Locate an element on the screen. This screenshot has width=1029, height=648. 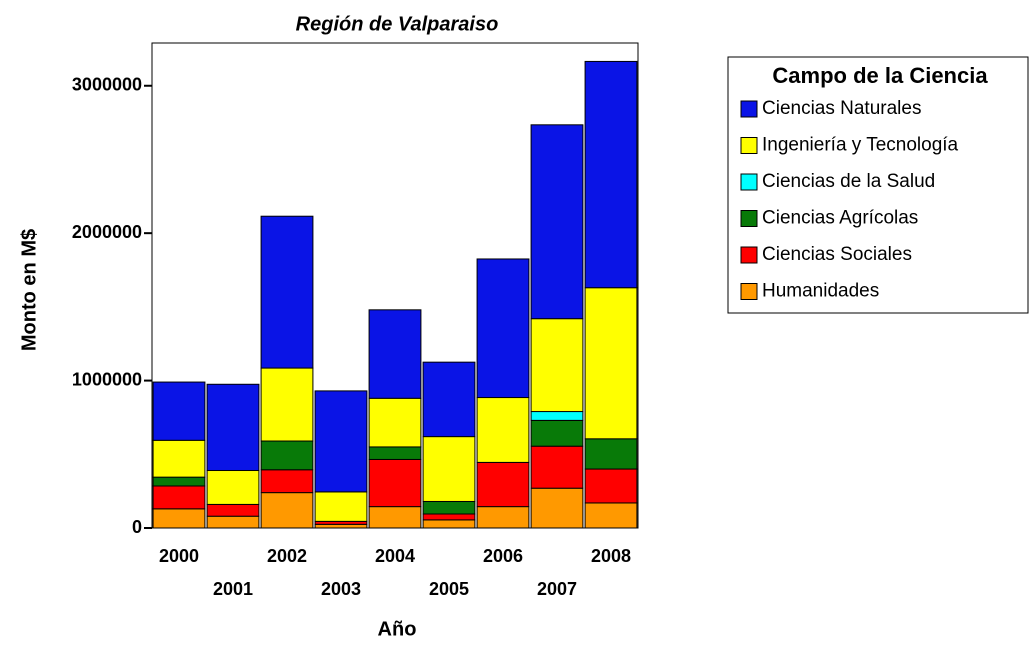
legend-box is located at coordinates (878, 185).